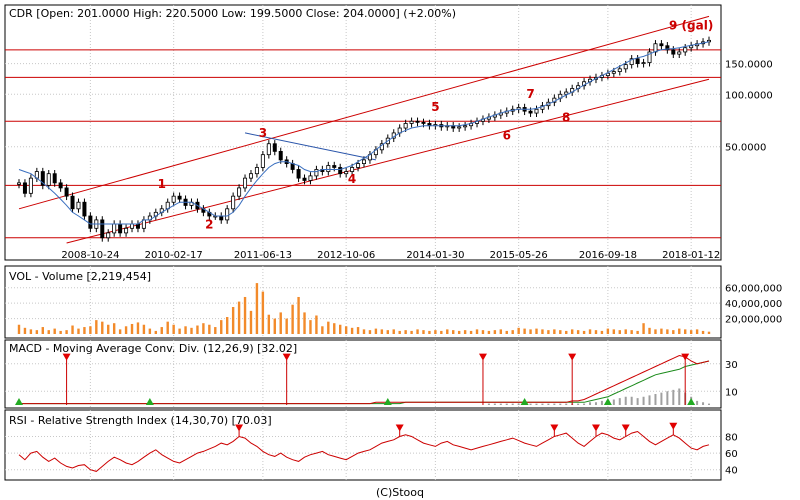 Image resolution: width=800 pixels, height=500 pixels. Describe the element at coordinates (749, 95) in the screenshot. I see `y-tick-label: 100.0000` at that location.